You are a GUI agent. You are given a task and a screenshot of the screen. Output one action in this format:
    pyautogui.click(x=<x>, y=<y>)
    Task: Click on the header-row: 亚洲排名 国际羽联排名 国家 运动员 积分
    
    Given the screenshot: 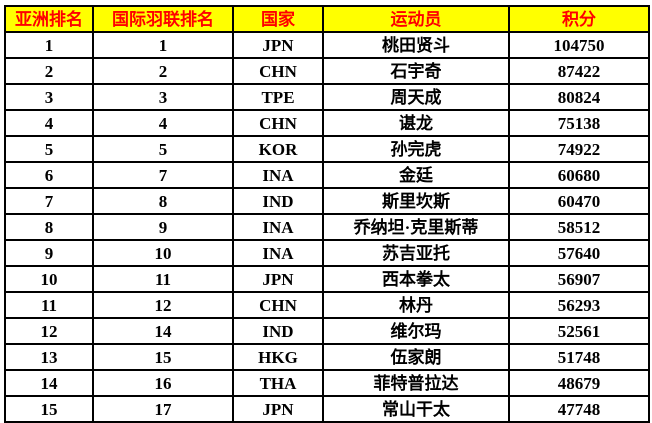 What is the action you would take?
    pyautogui.click(x=327, y=19)
    